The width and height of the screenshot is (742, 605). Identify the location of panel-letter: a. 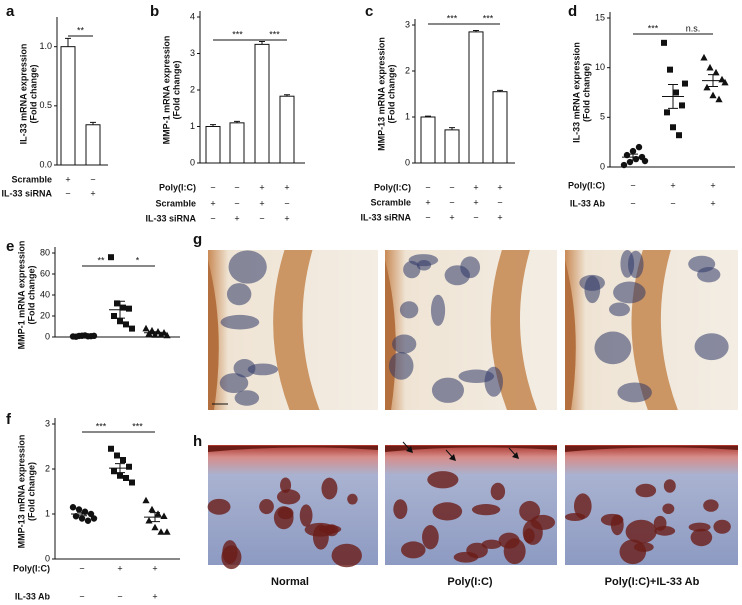
(10, 11).